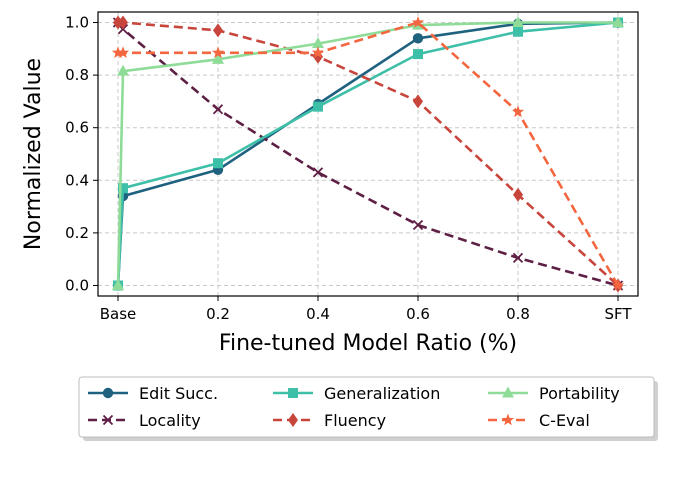 The image size is (678, 478). What do you see at coordinates (77, 128) in the screenshot?
I see `y-tick-label: 0.6` at bounding box center [77, 128].